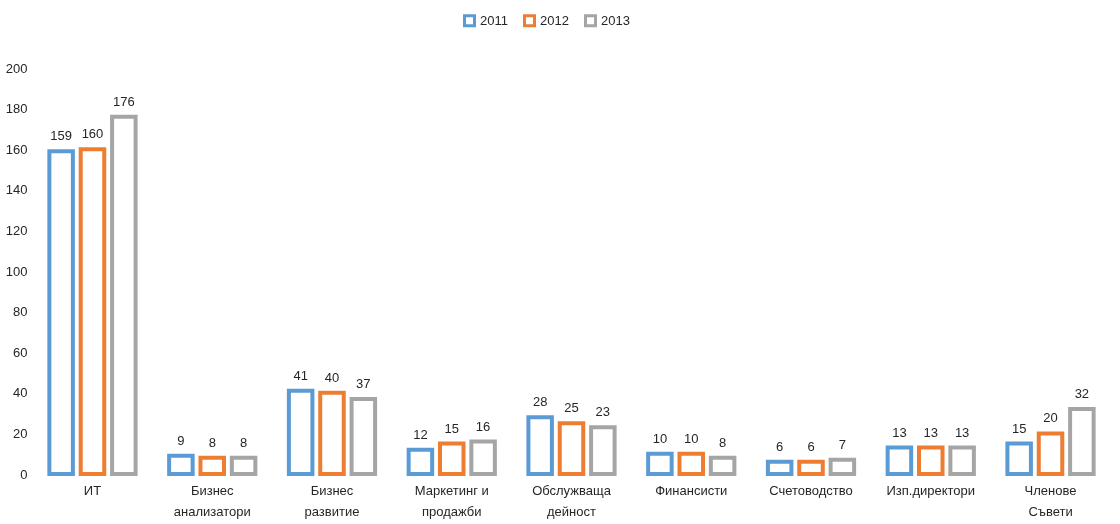 This screenshot has width=1120, height=524. I want to click on data-label: 37, so click(363, 383).